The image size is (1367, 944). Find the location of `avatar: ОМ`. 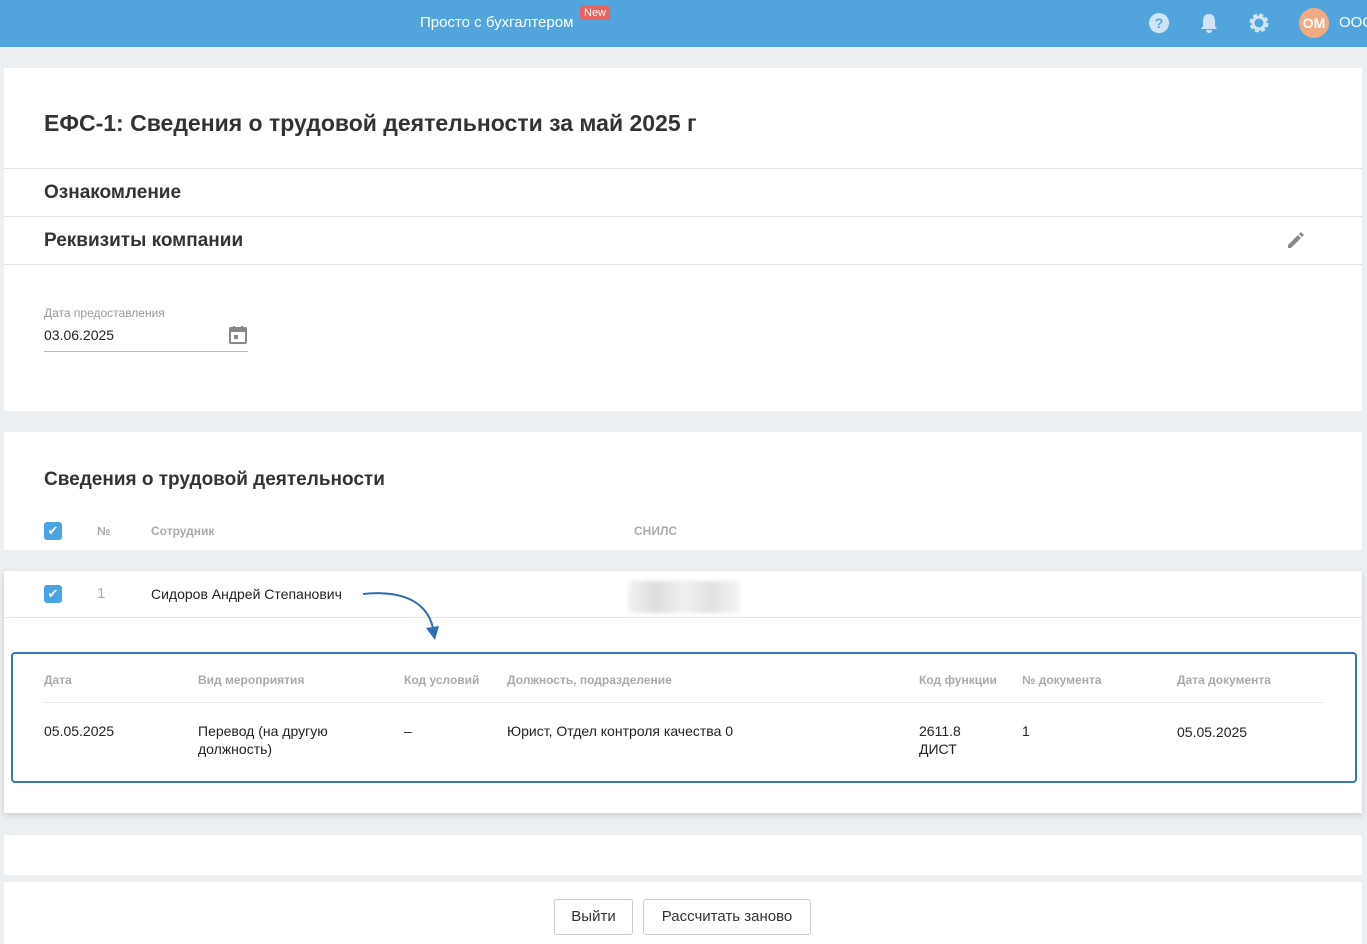

avatar: ОМ is located at coordinates (1314, 23).